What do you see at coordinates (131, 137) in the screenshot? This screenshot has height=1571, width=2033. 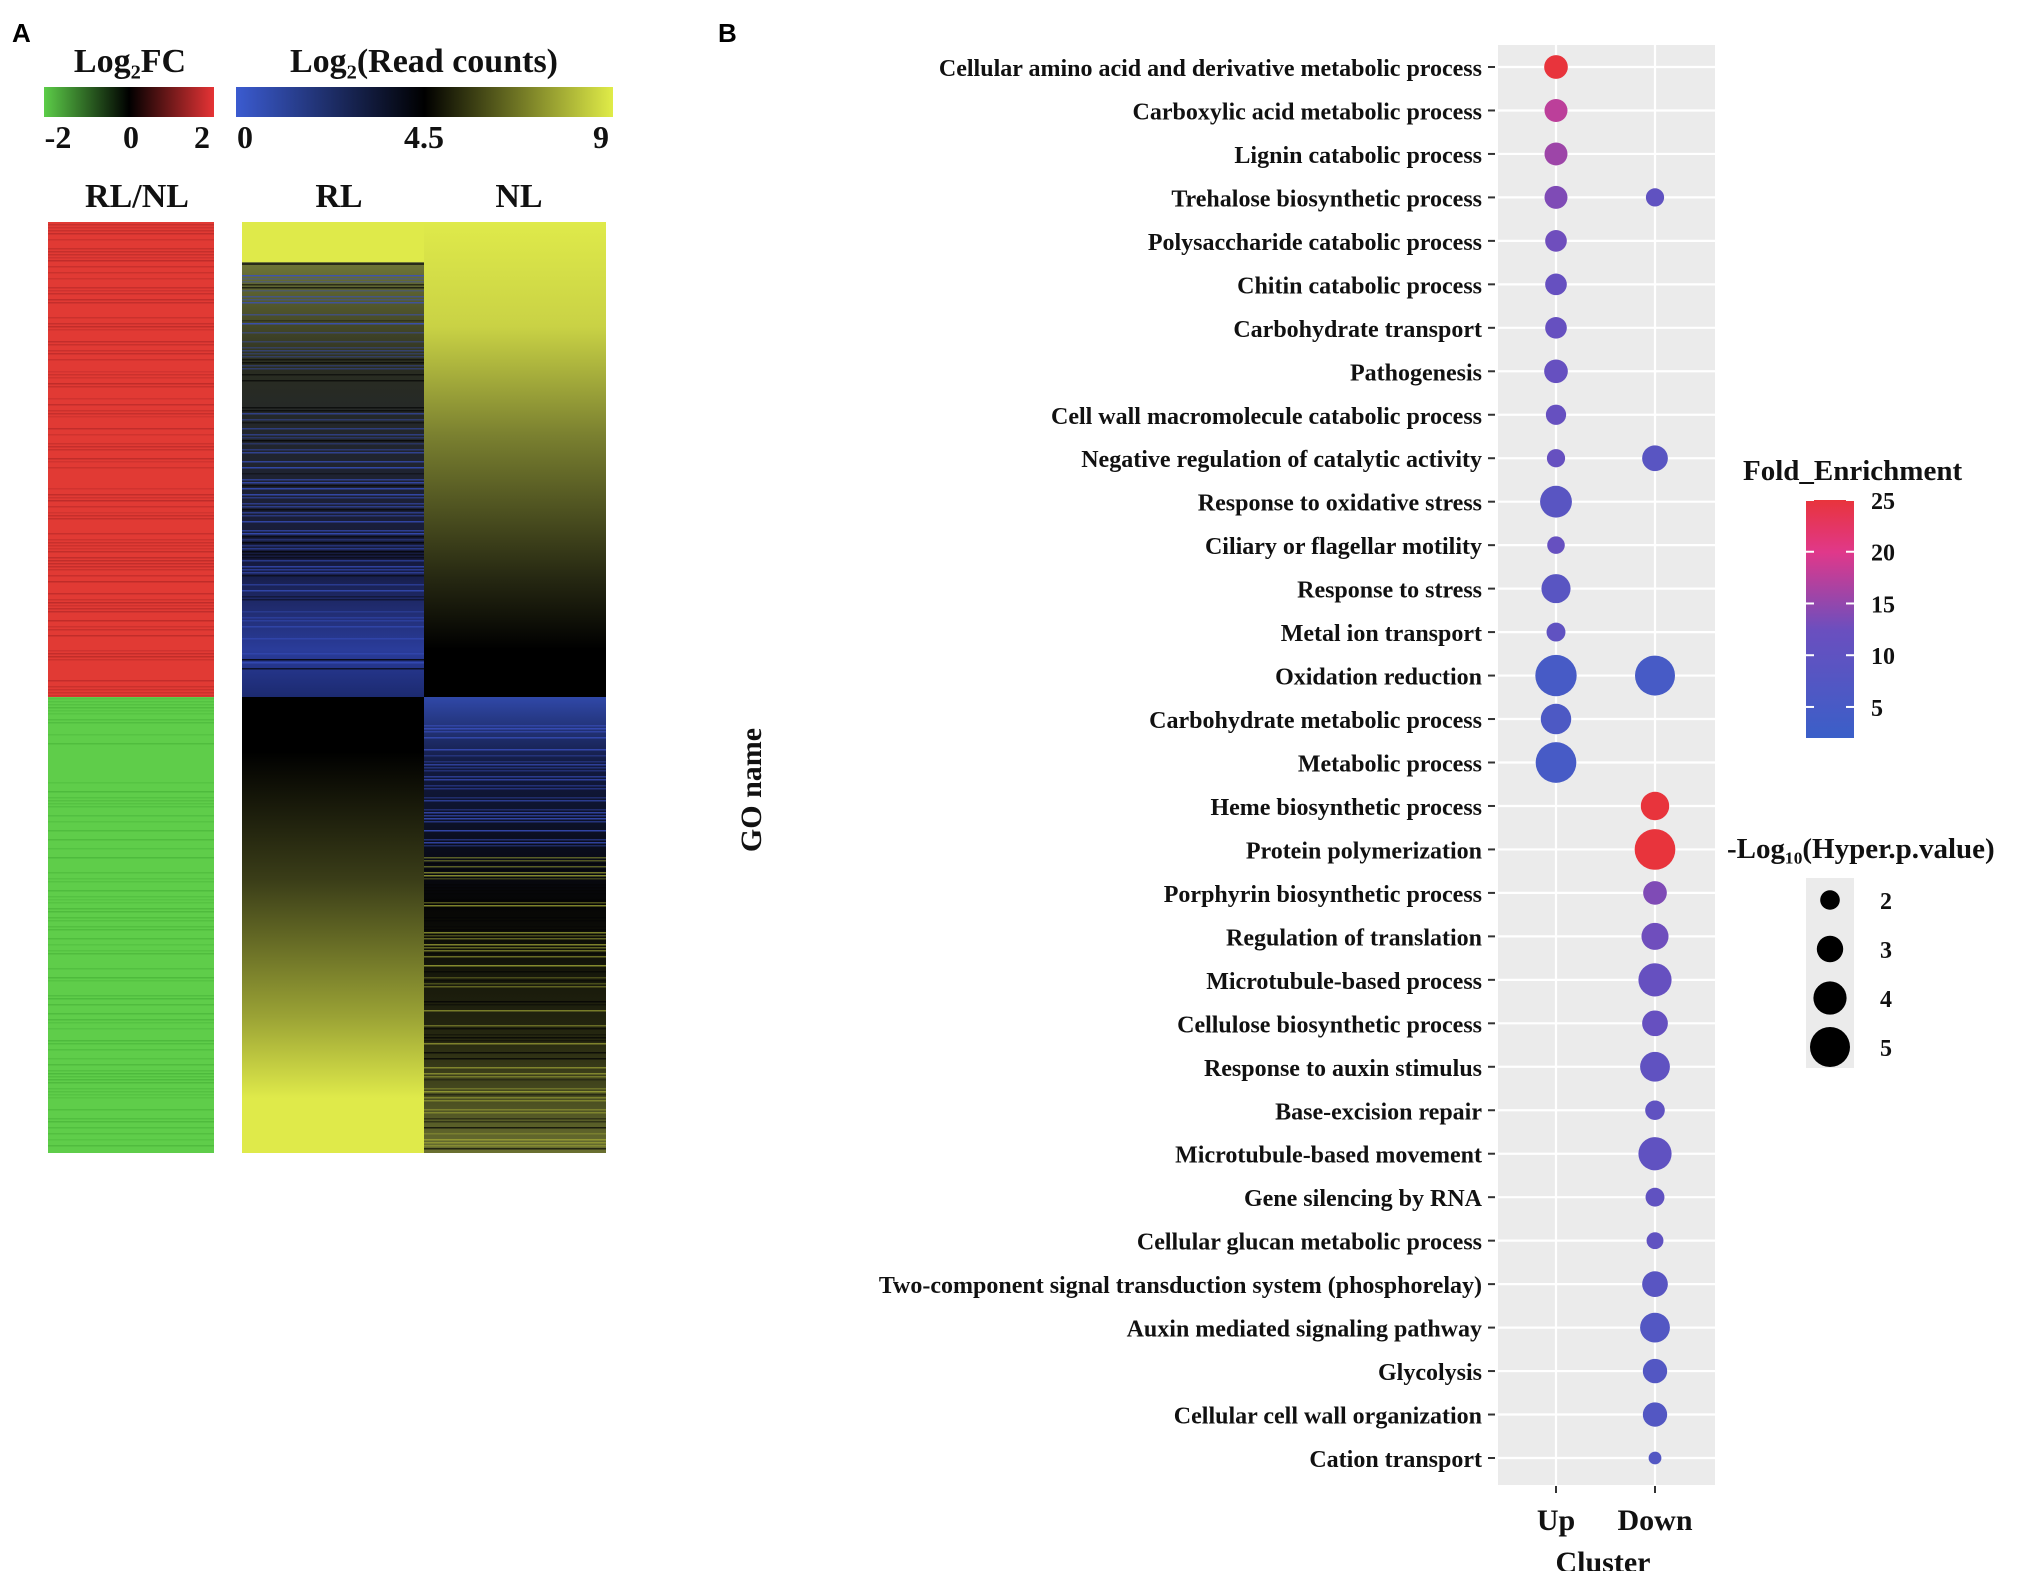 I see `fc-tick-label: 0` at bounding box center [131, 137].